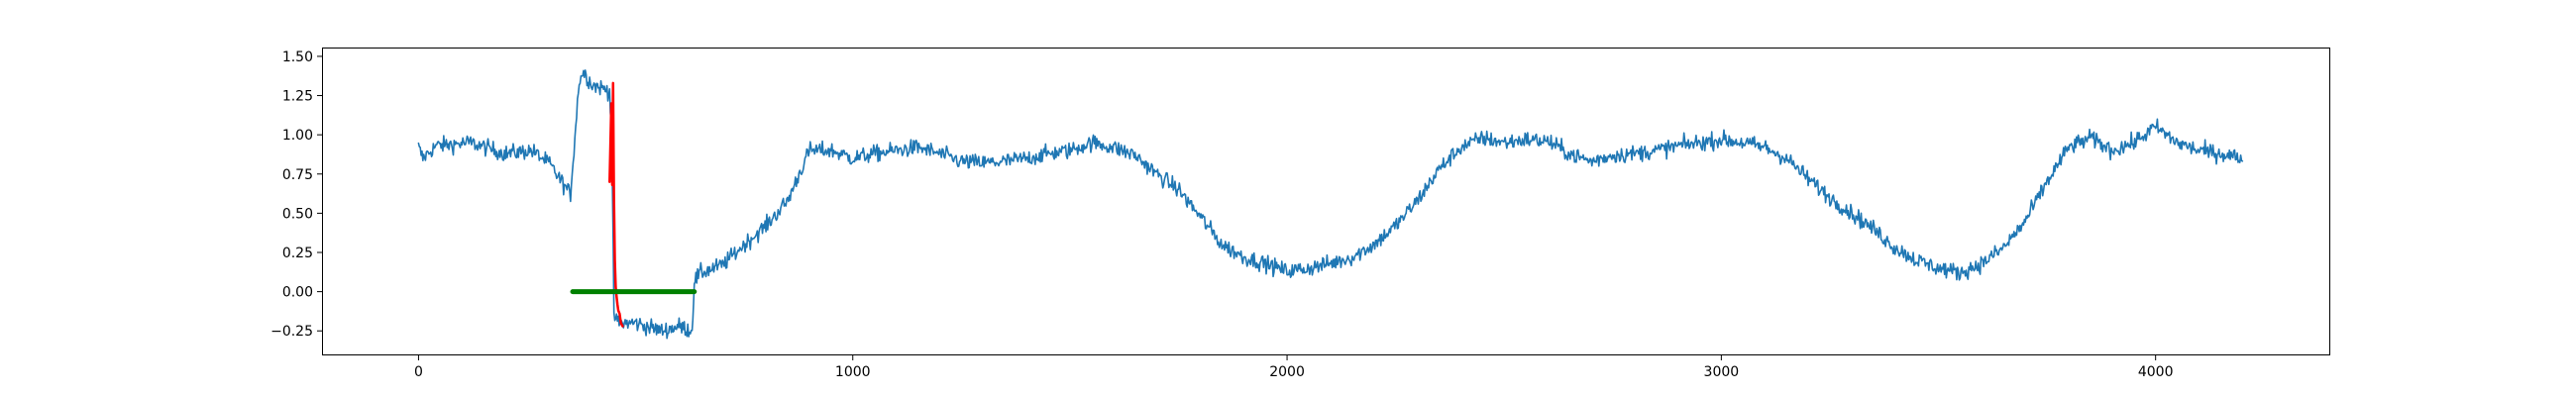 Image resolution: width=2576 pixels, height=396 pixels. I want to click on y-tick-label: 1.00, so click(297, 136).